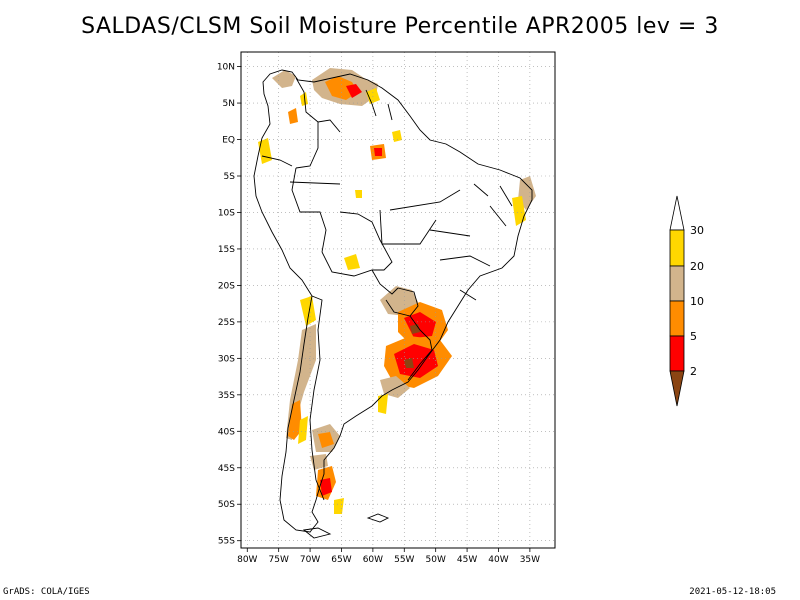  Describe the element at coordinates (436, 560) in the screenshot. I see `lon-tick-label: 50W` at that location.